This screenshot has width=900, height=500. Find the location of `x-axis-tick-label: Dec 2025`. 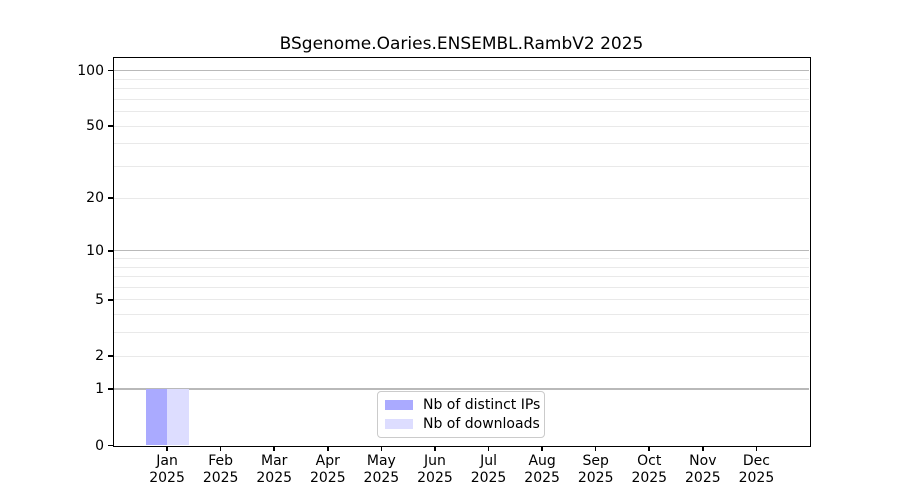

x-axis-tick-label: Dec 2025 is located at coordinates (756, 469).